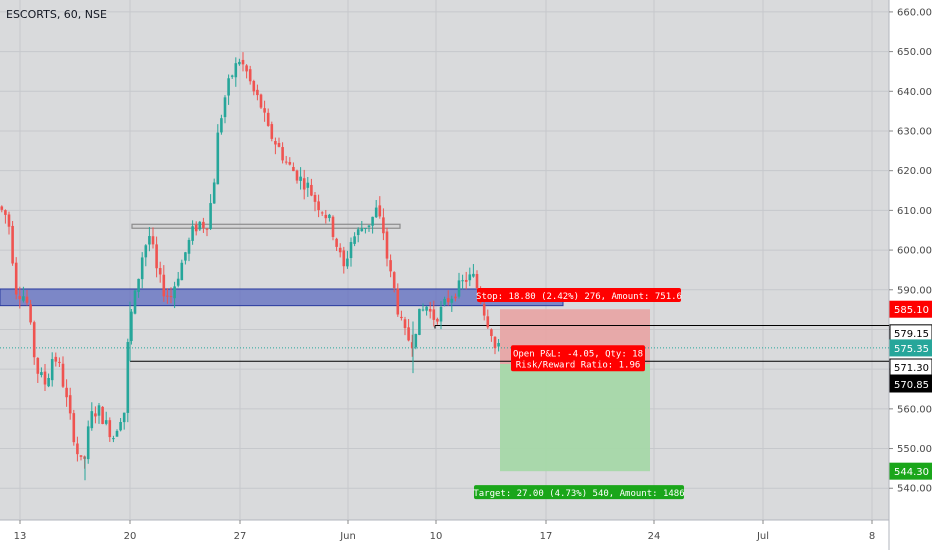 This screenshot has width=932, height=550. What do you see at coordinates (911, 368) in the screenshot?
I see `price-level-label: 571.30` at bounding box center [911, 368].